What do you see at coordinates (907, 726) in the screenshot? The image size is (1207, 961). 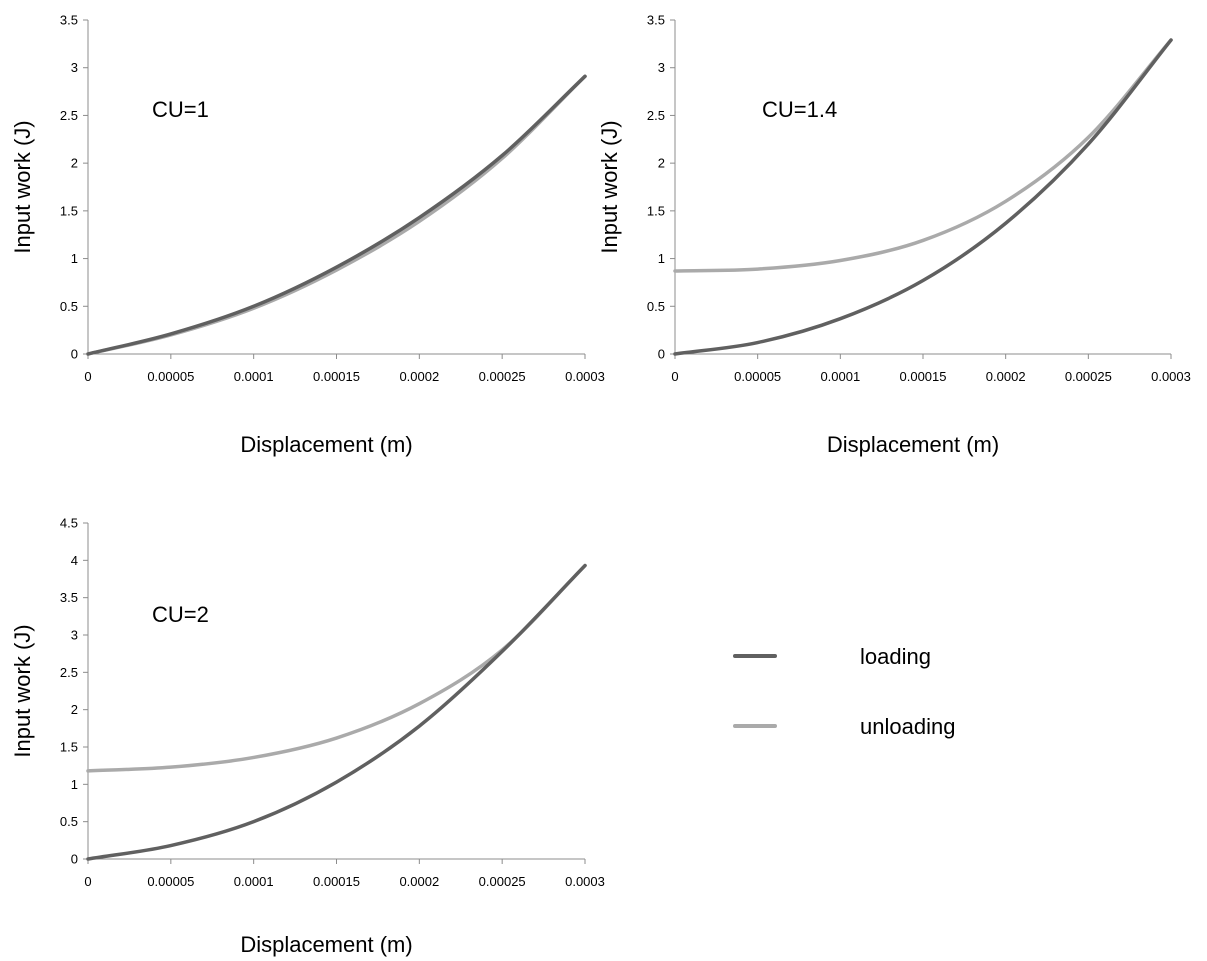 I see `legend-label-unloading: unloading` at bounding box center [907, 726].